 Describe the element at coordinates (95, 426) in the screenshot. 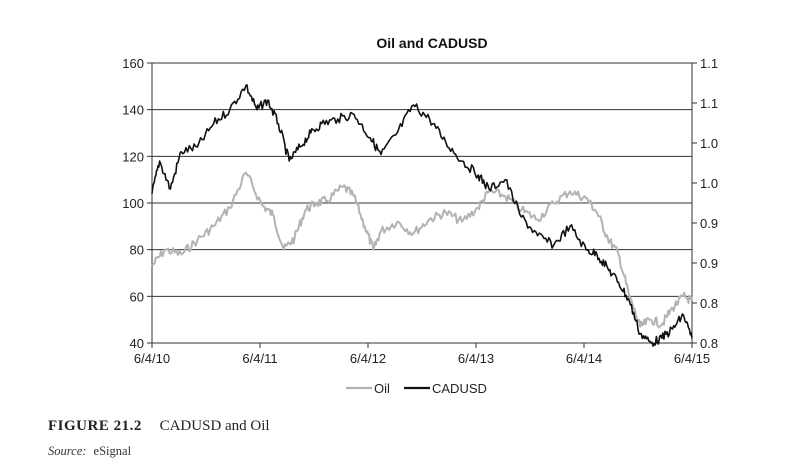

I see `figure-label: FIGURE 21.2` at that location.